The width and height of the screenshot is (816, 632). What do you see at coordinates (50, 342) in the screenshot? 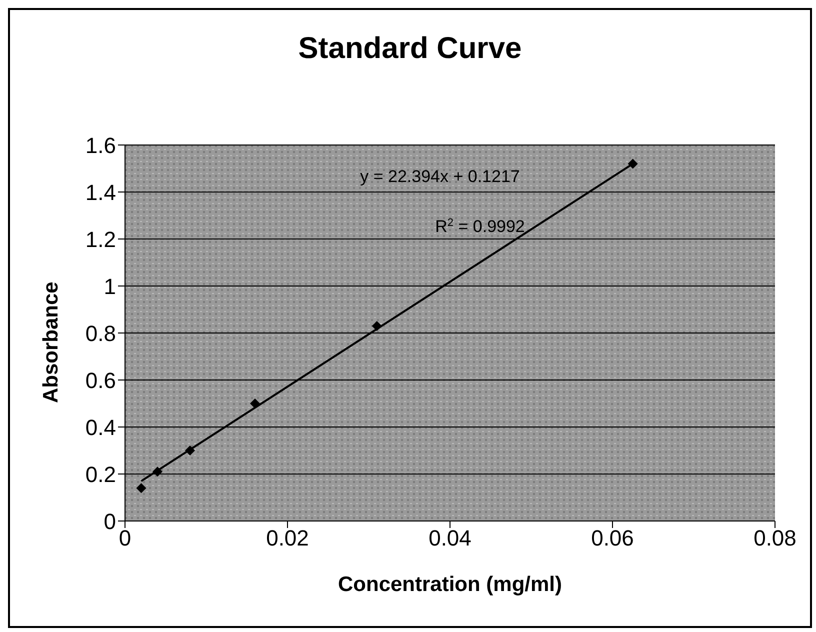
I see `y-axis-title: Absorbance` at bounding box center [50, 342].